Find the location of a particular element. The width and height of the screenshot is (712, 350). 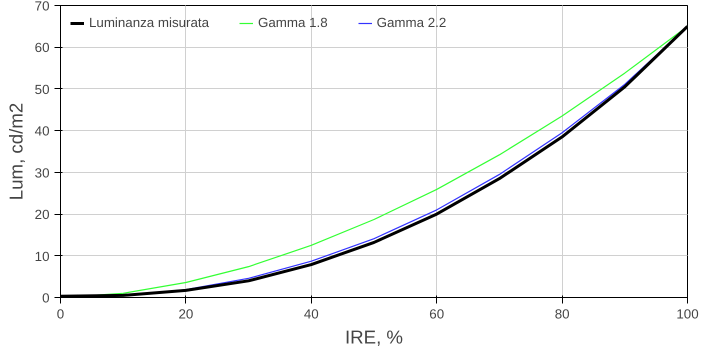

y-tick-label: 20 is located at coordinates (42, 214).